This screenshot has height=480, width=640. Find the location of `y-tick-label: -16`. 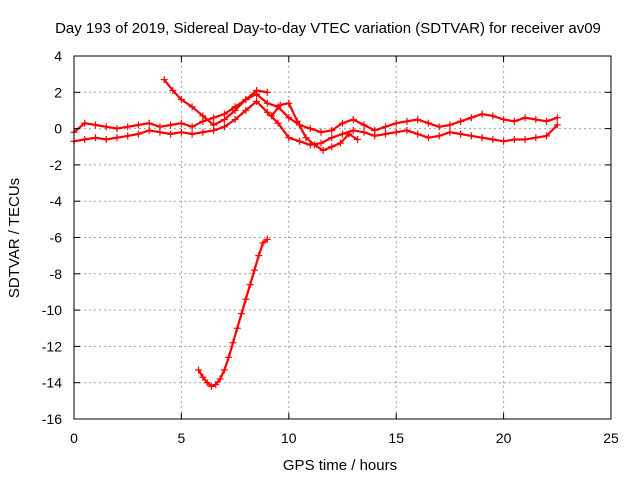

y-tick-label: -16 is located at coordinates (52, 419).